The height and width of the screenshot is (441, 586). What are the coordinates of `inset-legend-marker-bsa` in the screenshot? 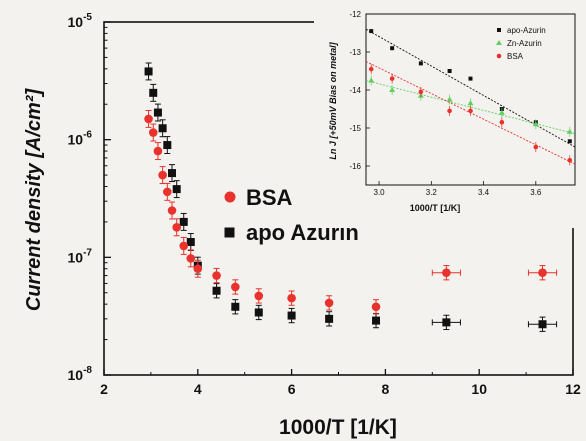 It's located at (499, 56).